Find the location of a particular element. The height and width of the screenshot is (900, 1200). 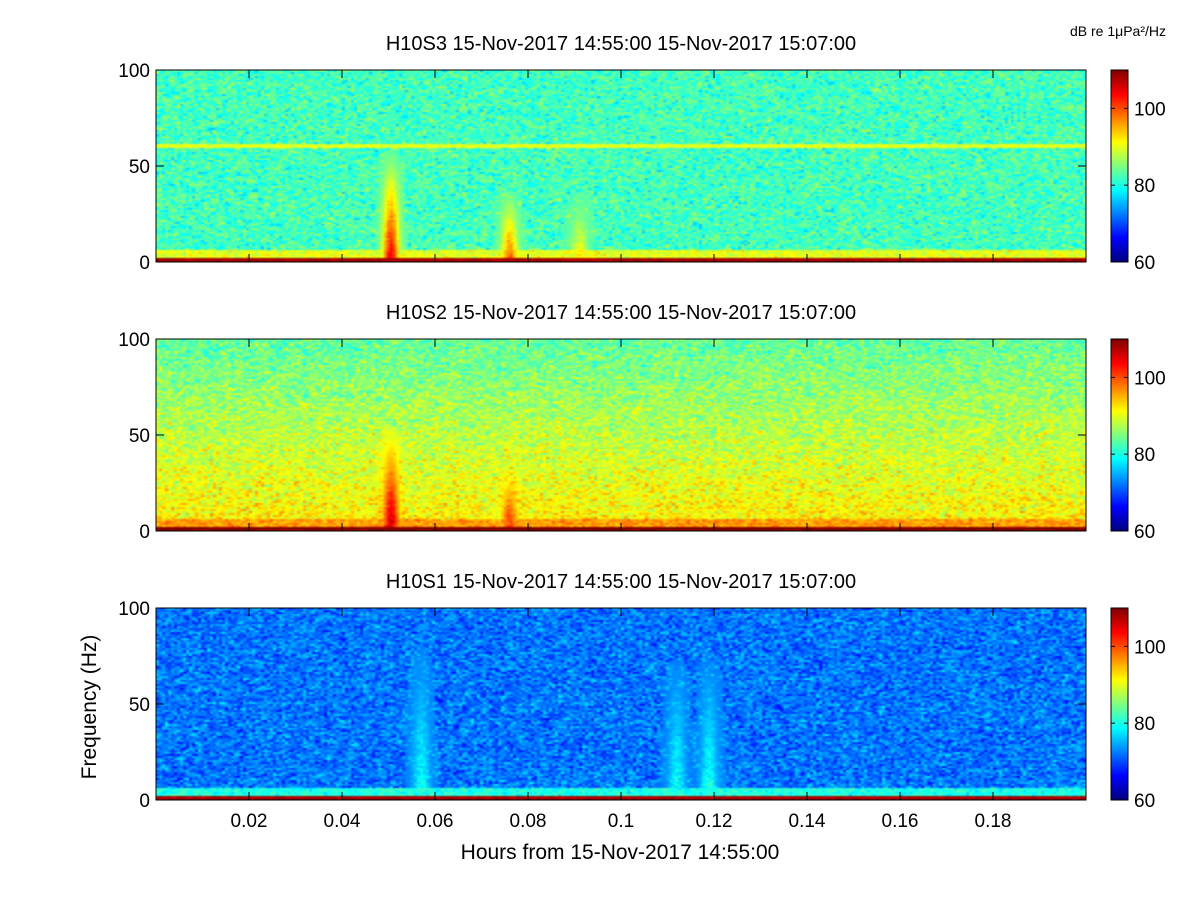

x-tick-label: 0.08 is located at coordinates (528, 821).